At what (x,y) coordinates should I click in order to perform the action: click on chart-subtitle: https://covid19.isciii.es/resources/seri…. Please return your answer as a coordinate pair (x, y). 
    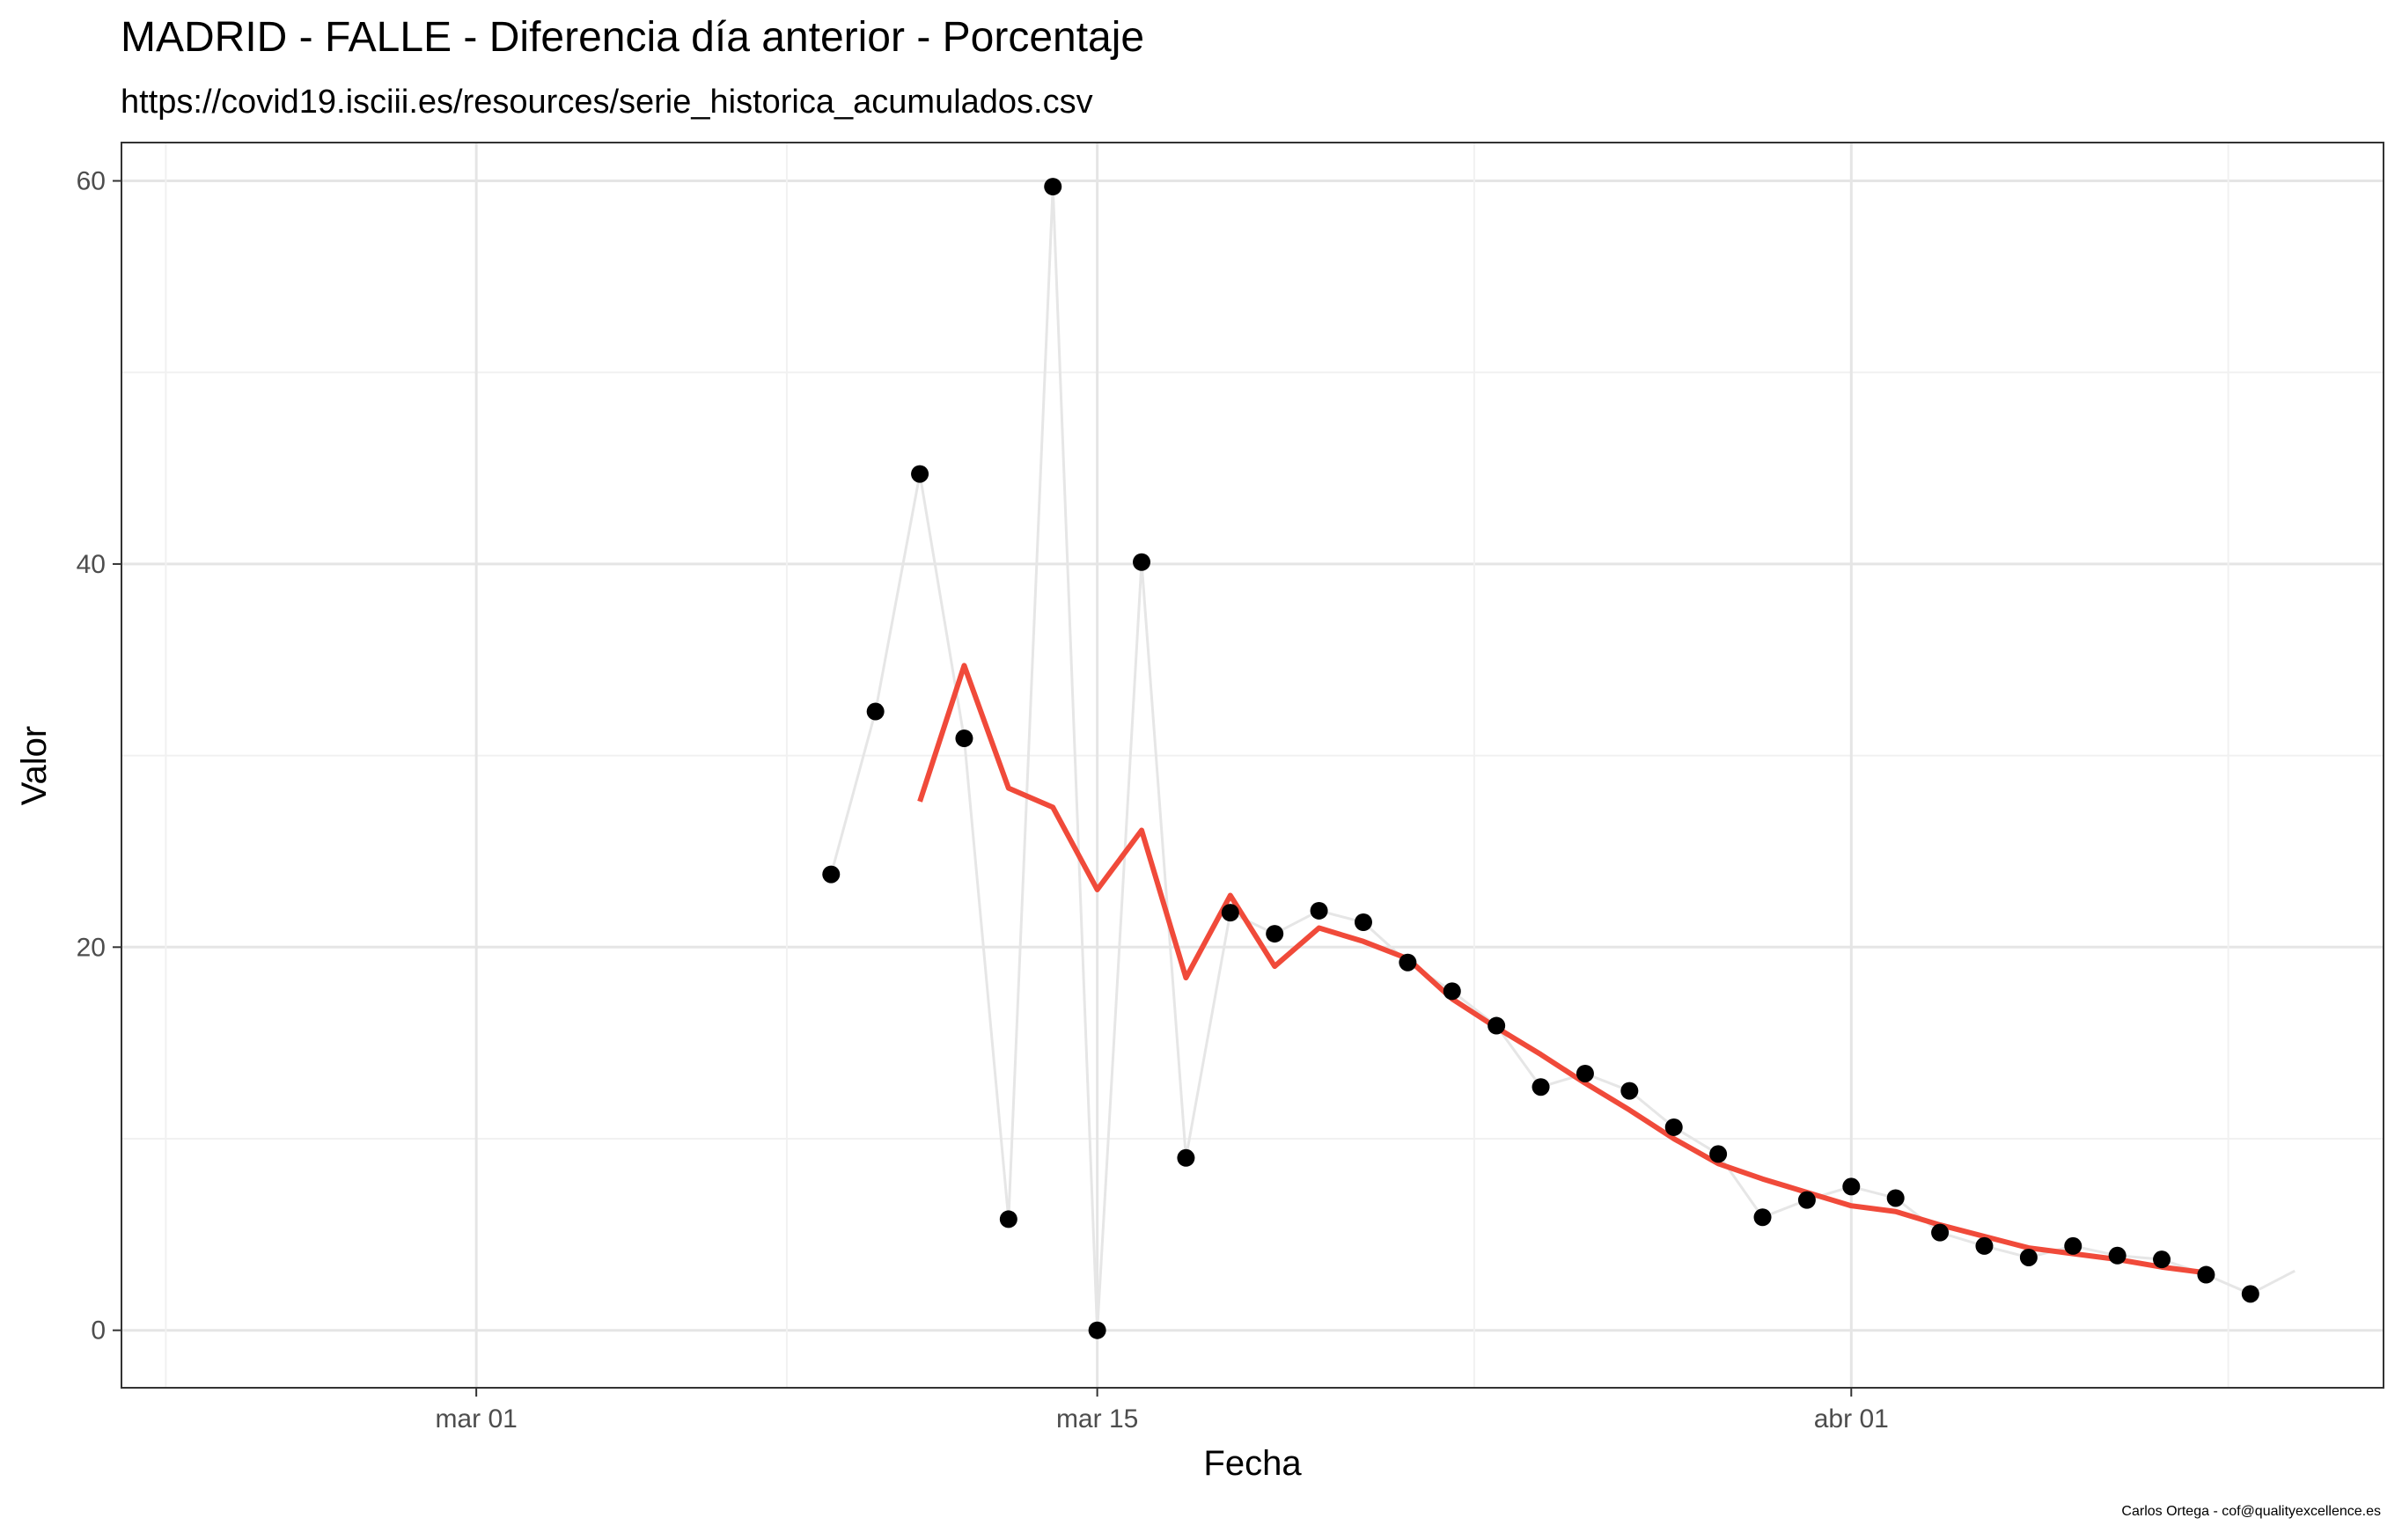
    Looking at the image, I should click on (607, 102).